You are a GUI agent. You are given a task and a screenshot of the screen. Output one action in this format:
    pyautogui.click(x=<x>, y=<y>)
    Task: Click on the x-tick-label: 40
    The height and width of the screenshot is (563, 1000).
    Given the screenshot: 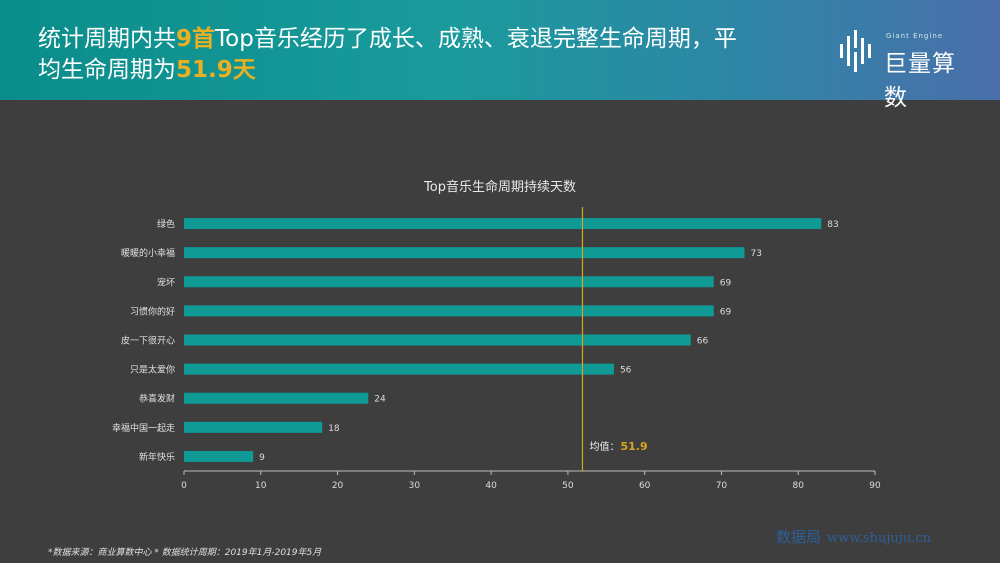 What is the action you would take?
    pyautogui.click(x=491, y=486)
    